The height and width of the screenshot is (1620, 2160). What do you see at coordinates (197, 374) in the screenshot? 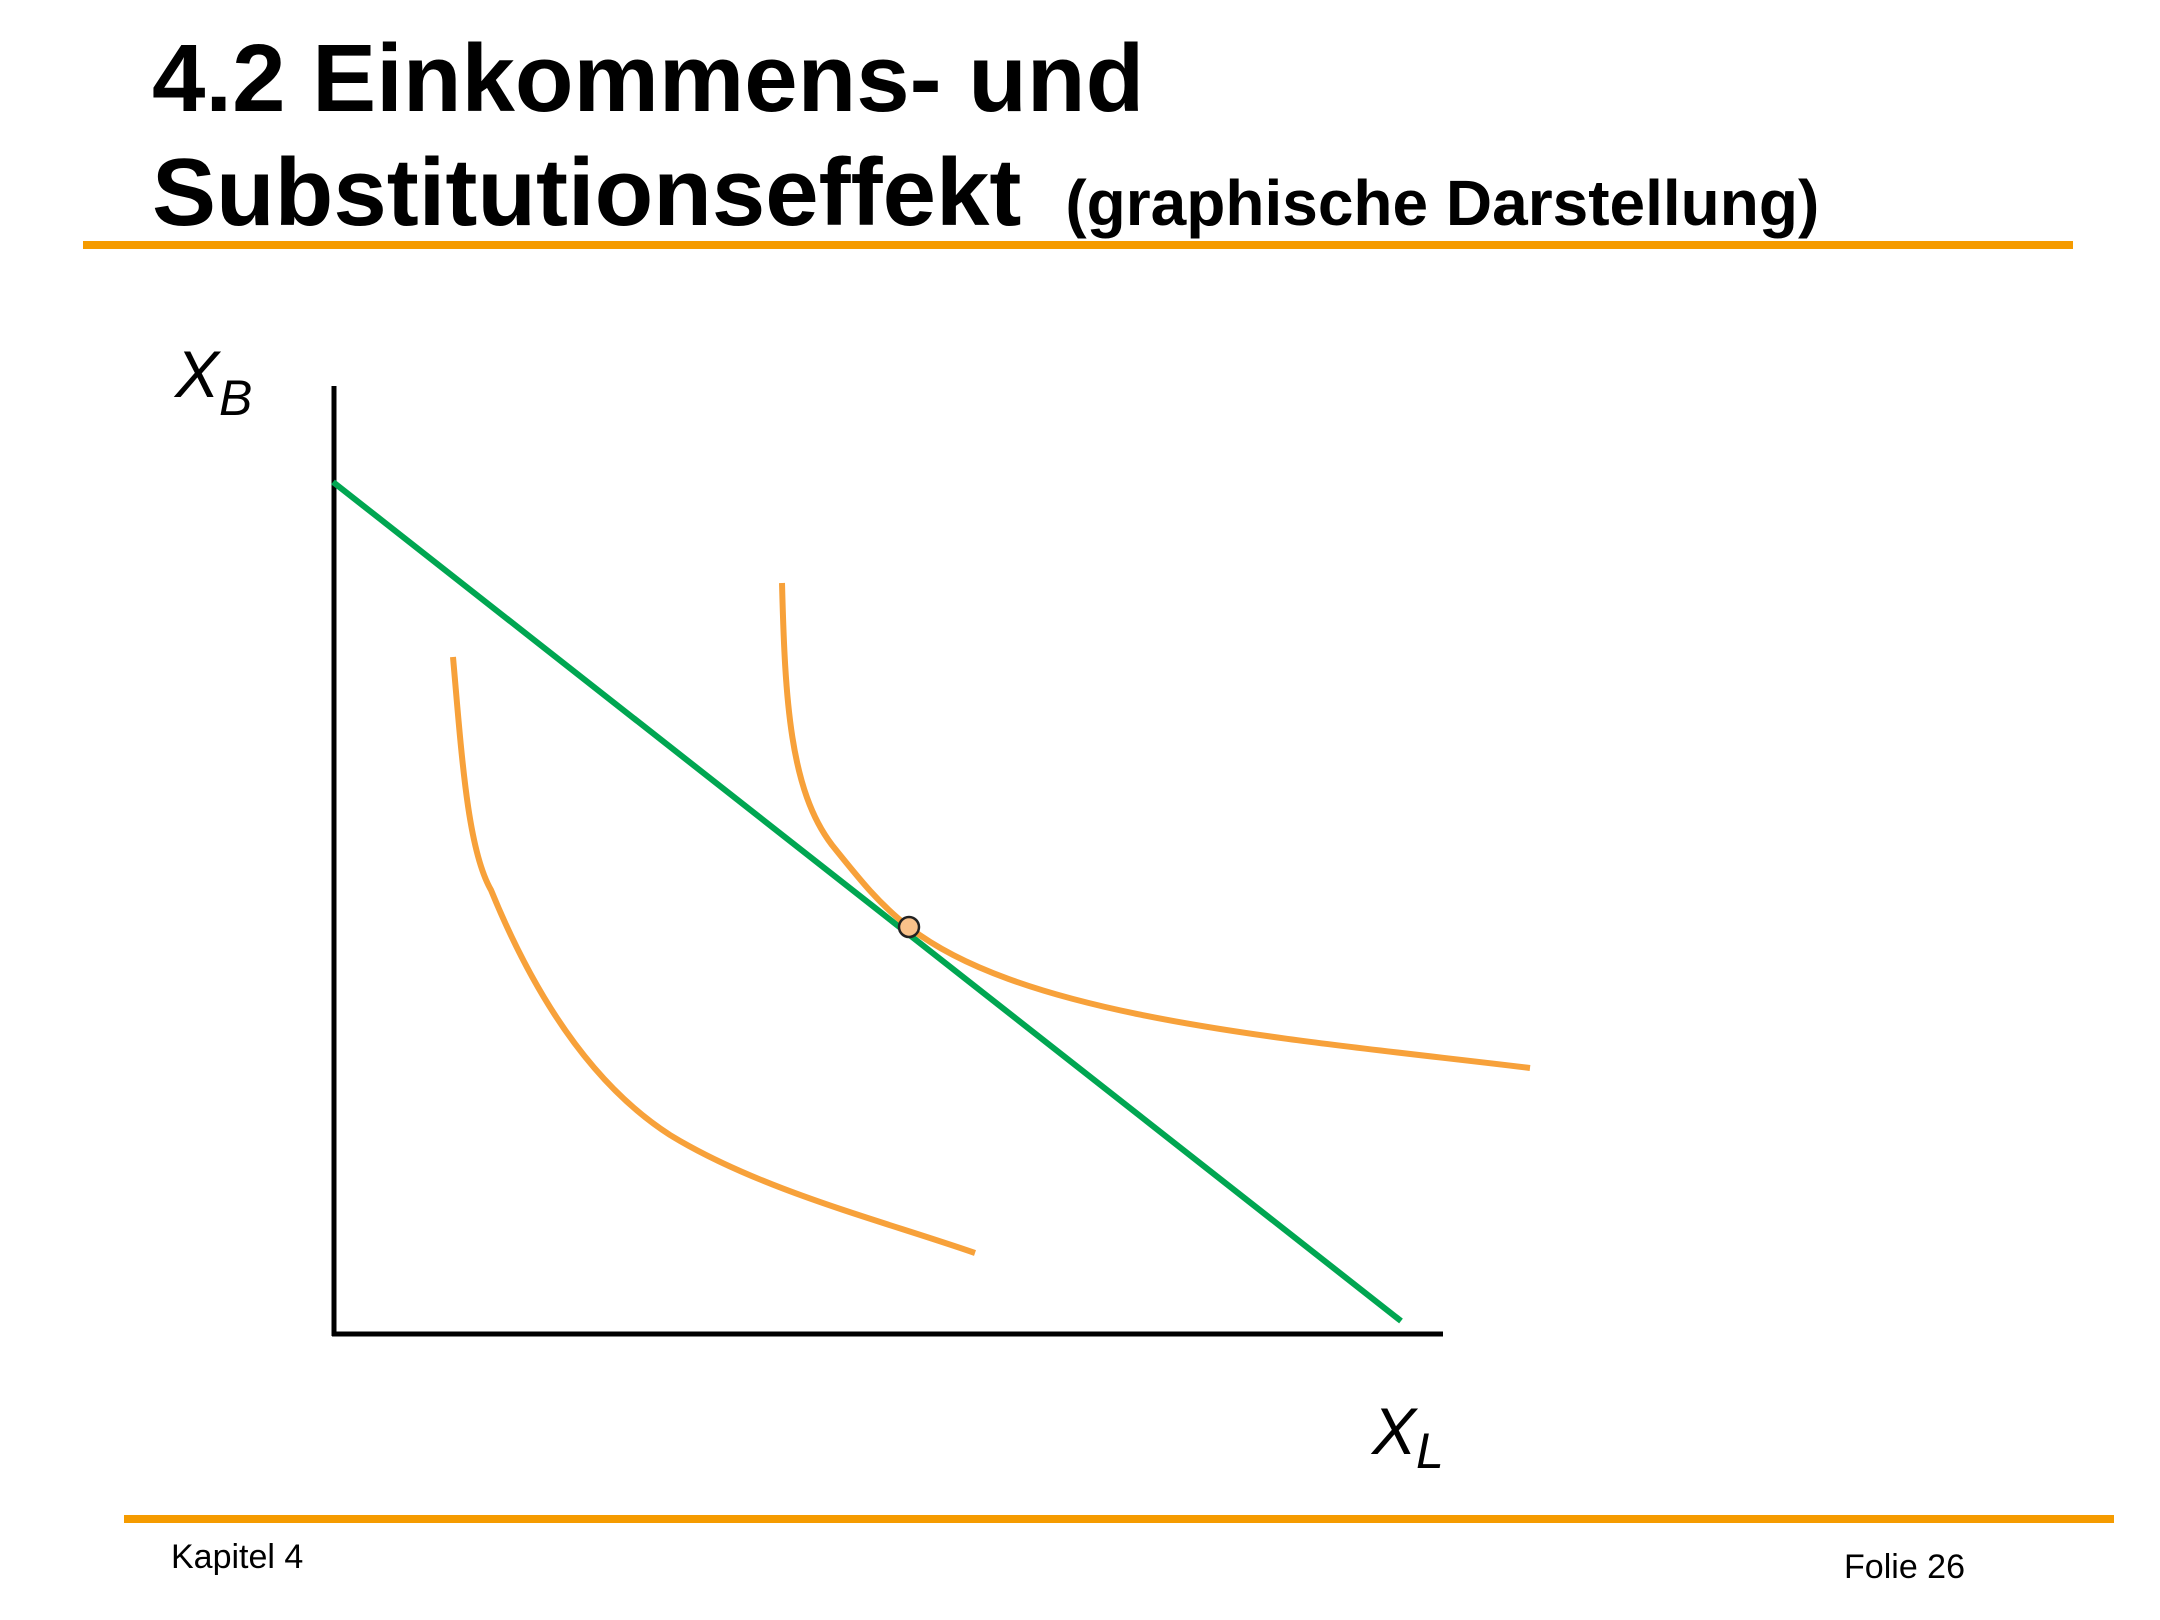
I see `y-axis-label-main: X` at bounding box center [197, 374].